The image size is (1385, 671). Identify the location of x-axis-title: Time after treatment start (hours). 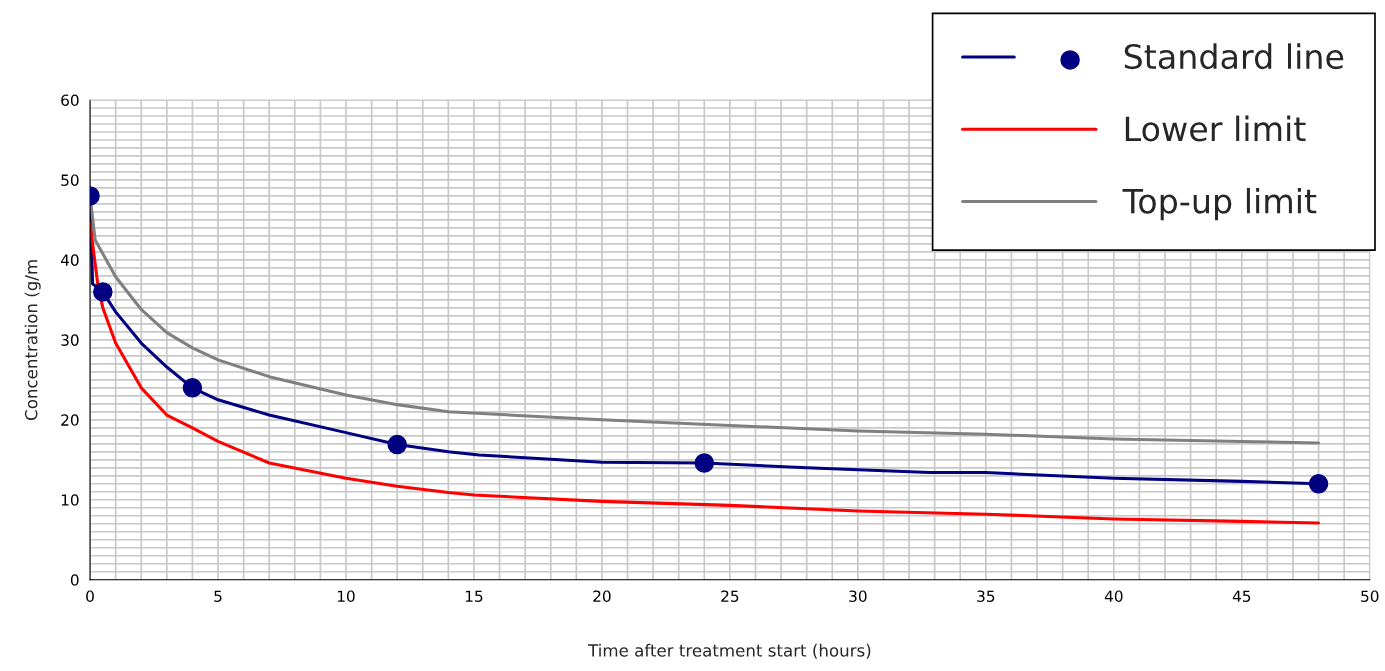
(729, 651).